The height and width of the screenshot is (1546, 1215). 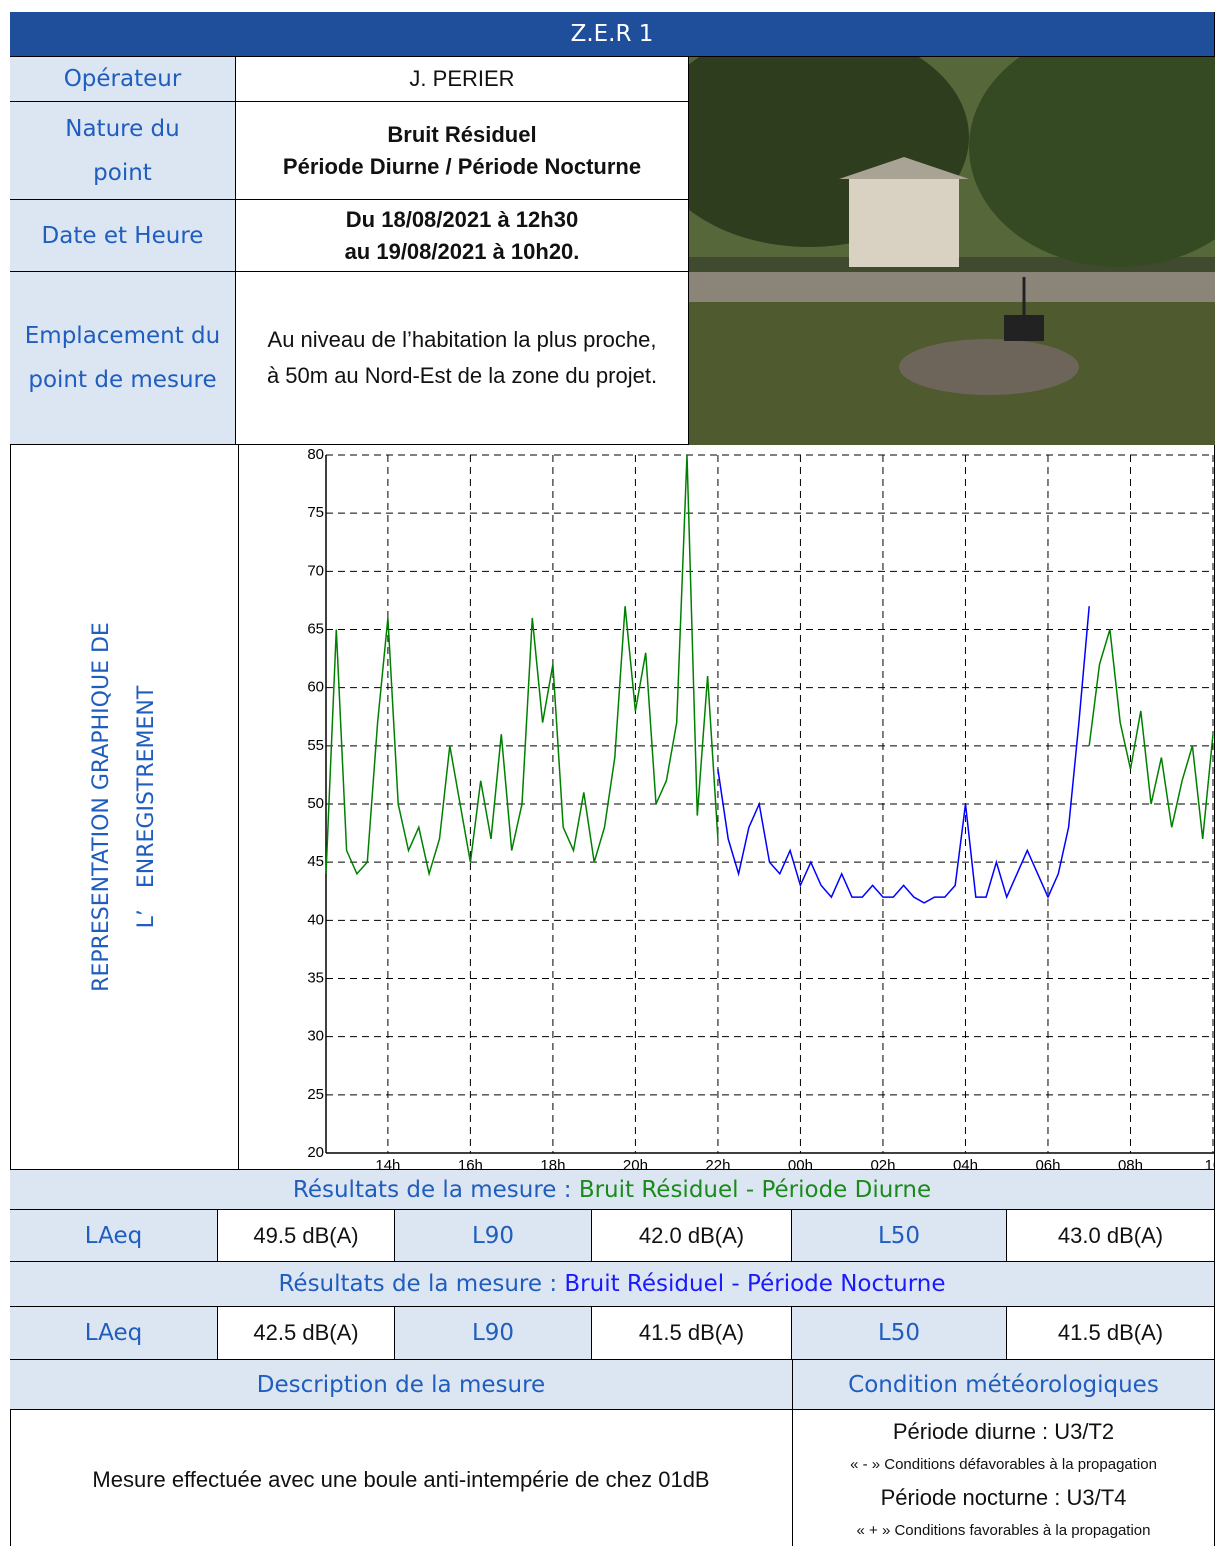 I want to click on x-tick-label: 22h, so click(x=717, y=1163).